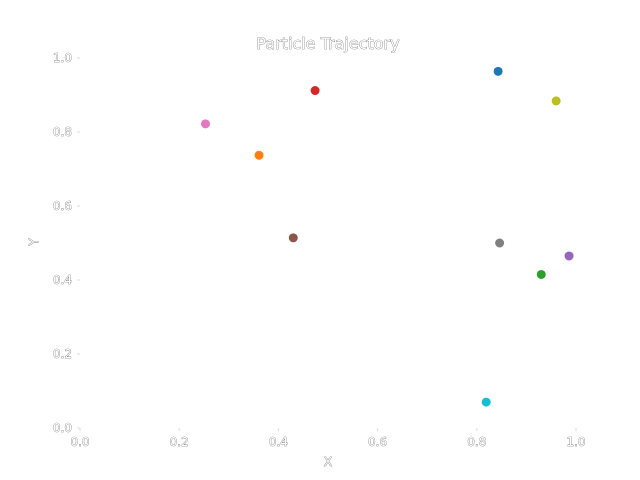 The image size is (640, 480). Describe the element at coordinates (575, 442) in the screenshot. I see `x-tick-label: 1.0` at that location.